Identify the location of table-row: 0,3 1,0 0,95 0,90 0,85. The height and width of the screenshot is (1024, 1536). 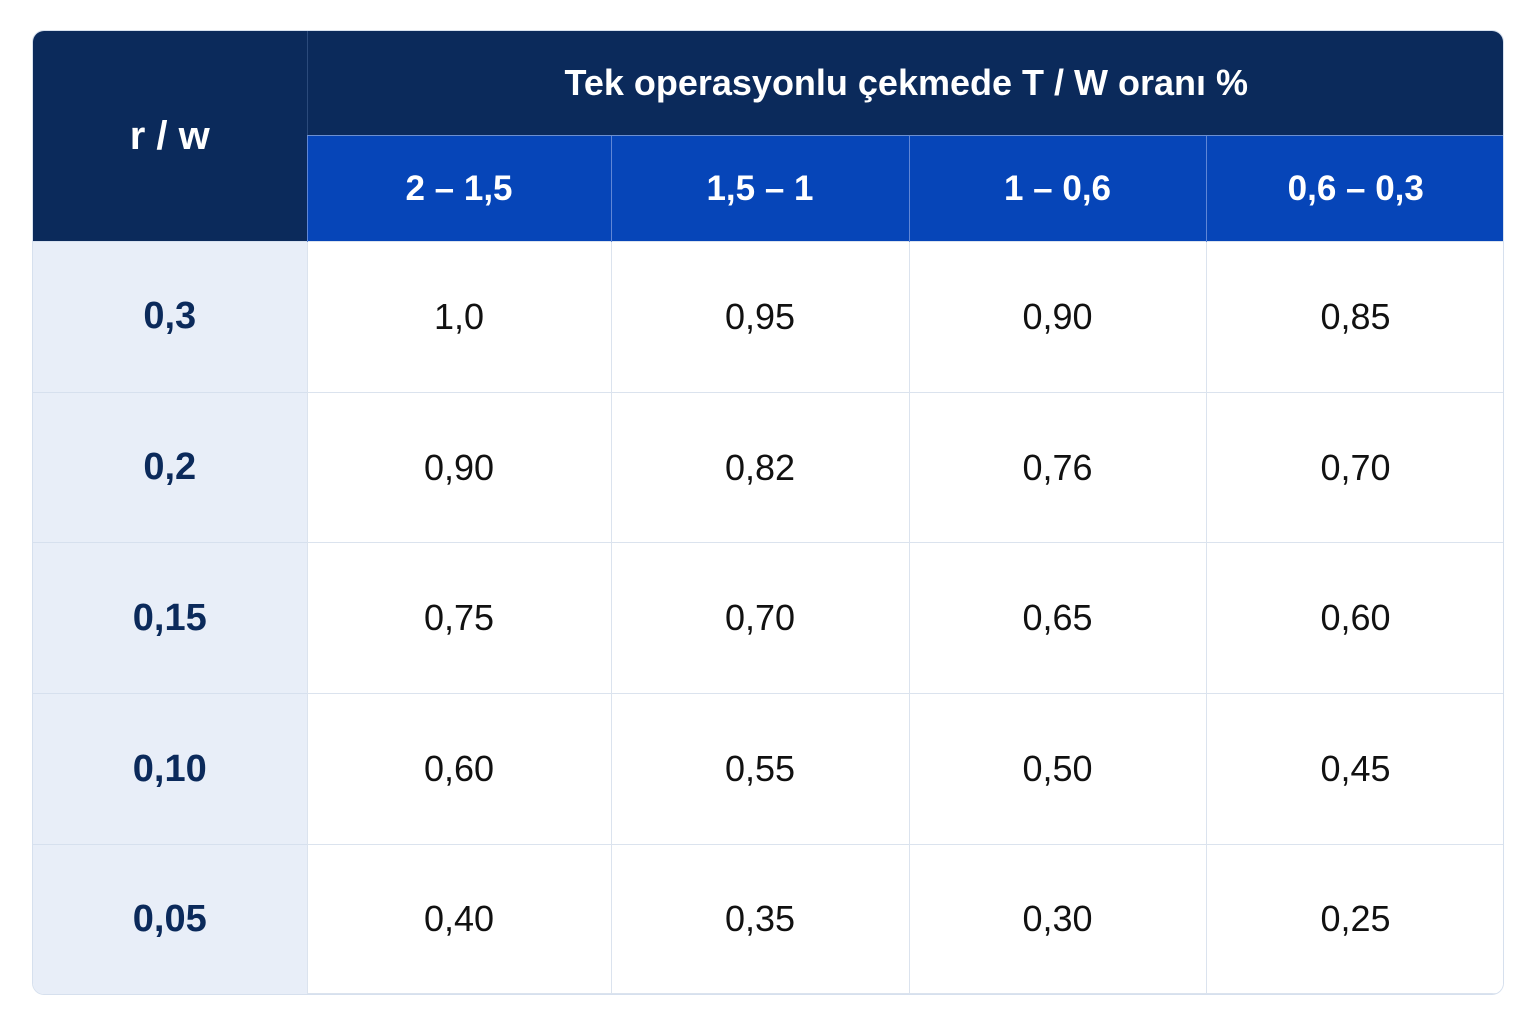
(768, 317).